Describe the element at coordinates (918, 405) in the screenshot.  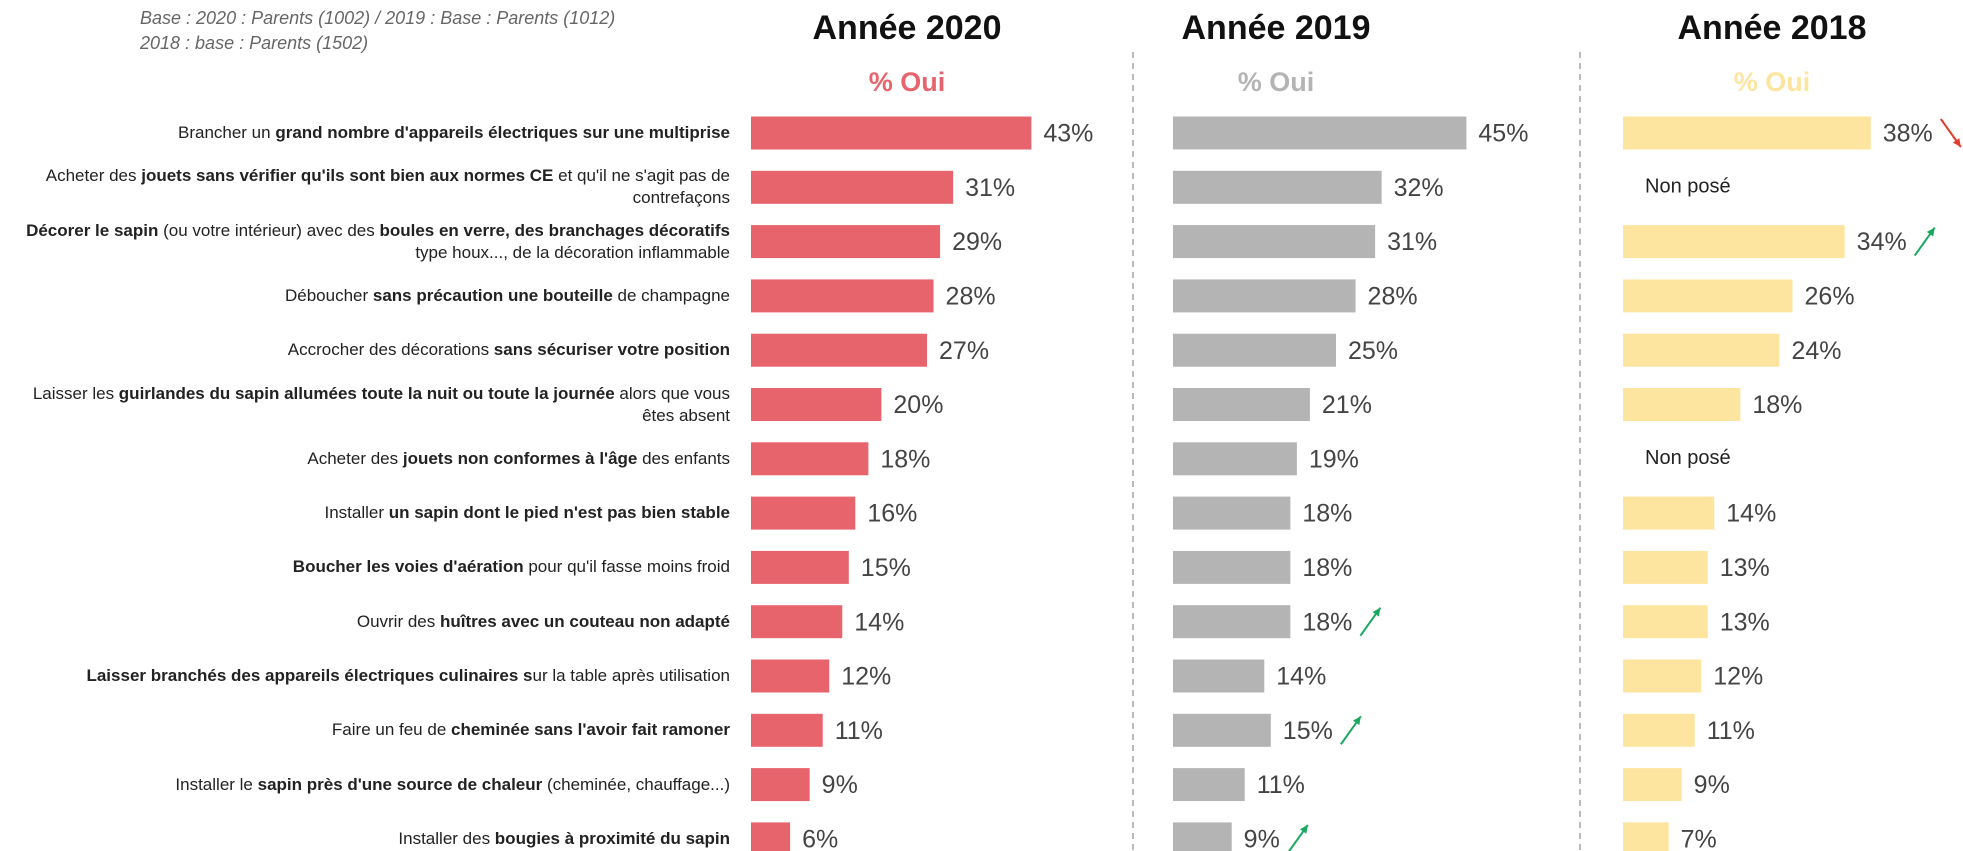
I see `value-label: 20%` at that location.